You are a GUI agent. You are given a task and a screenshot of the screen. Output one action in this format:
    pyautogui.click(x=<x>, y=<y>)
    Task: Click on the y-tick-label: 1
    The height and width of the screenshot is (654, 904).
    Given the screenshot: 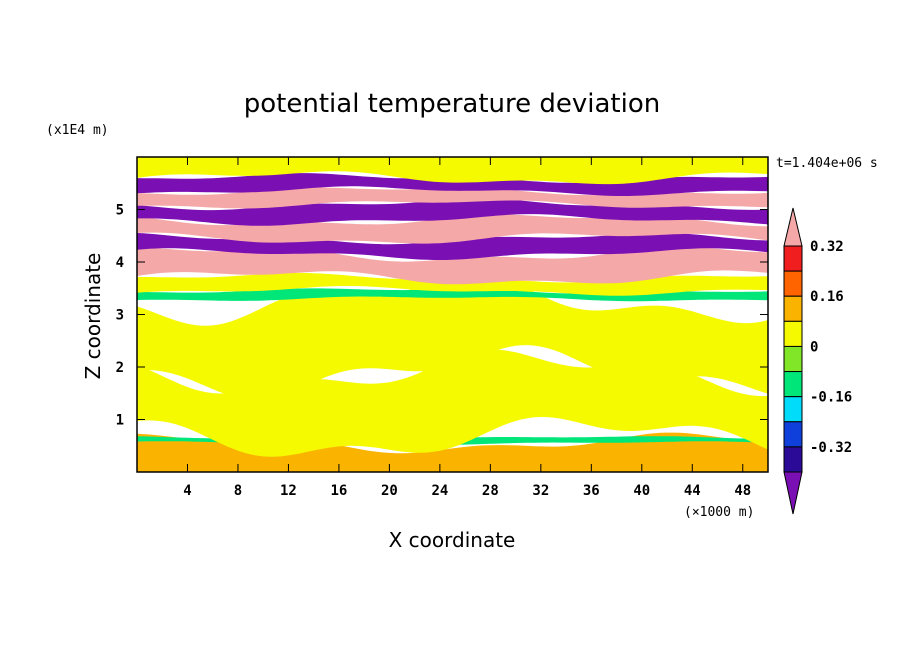 What is the action you would take?
    pyautogui.click(x=120, y=421)
    